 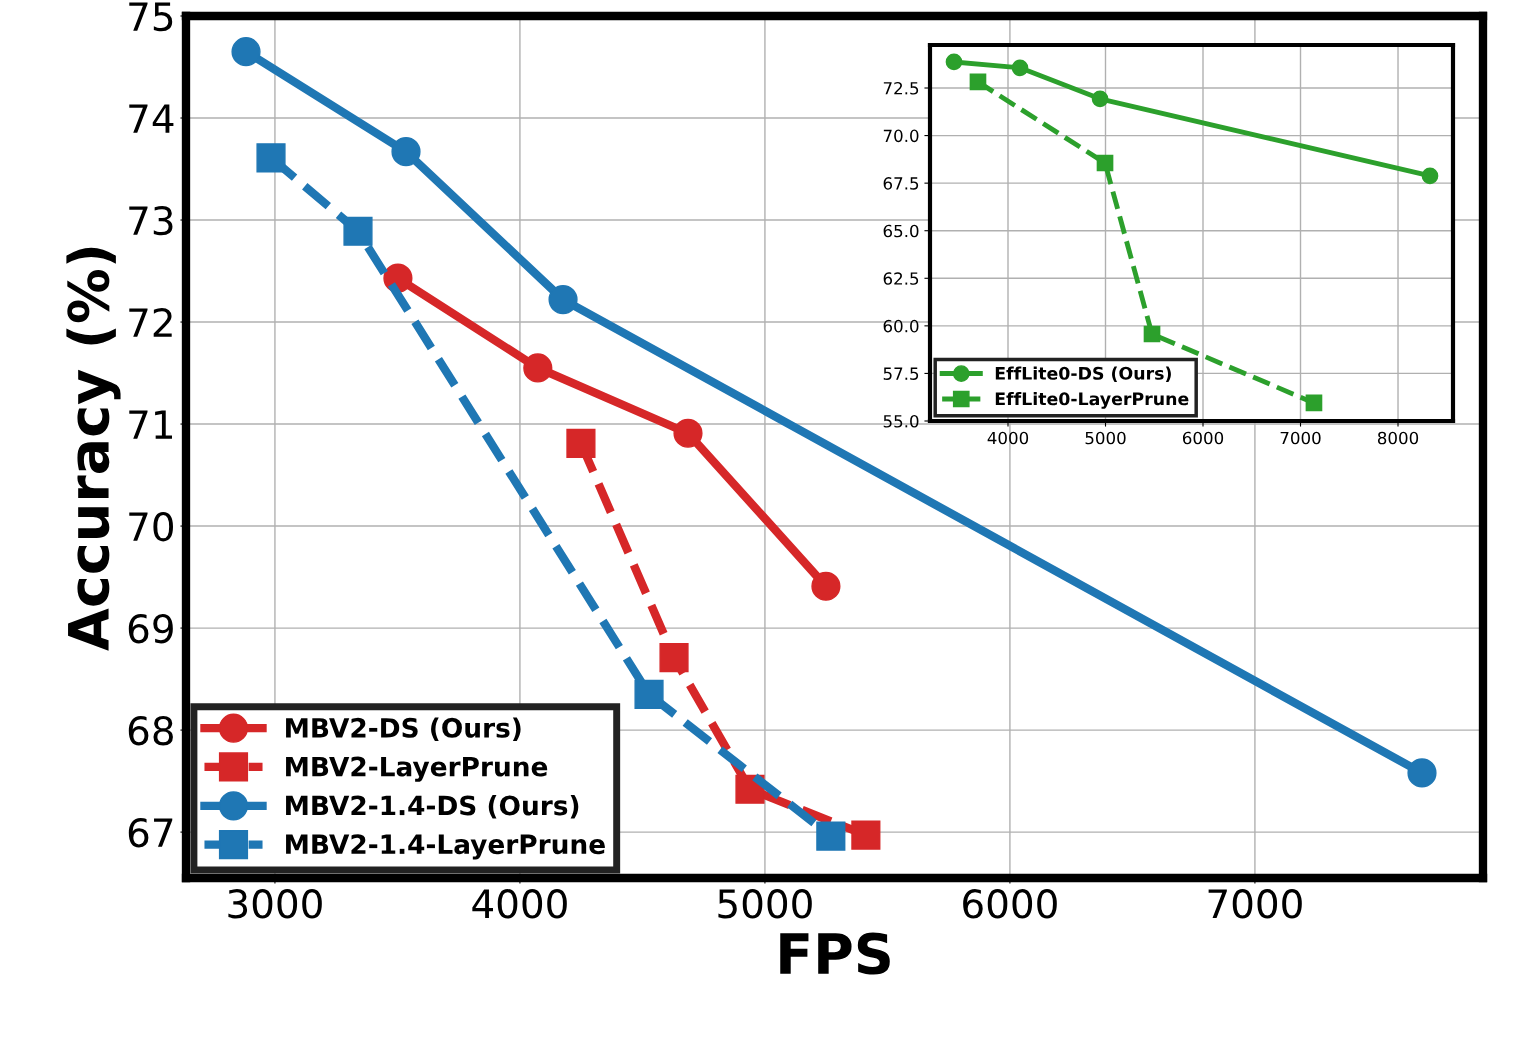 What do you see at coordinates (901, 183) in the screenshot?
I see `y-tick-label: 67.5` at bounding box center [901, 183].